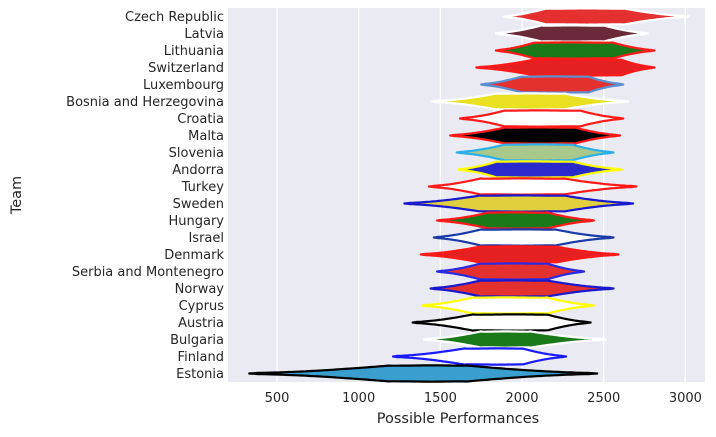  Describe the element at coordinates (603, 398) in the screenshot. I see `x-tick-label: 2500` at that location.